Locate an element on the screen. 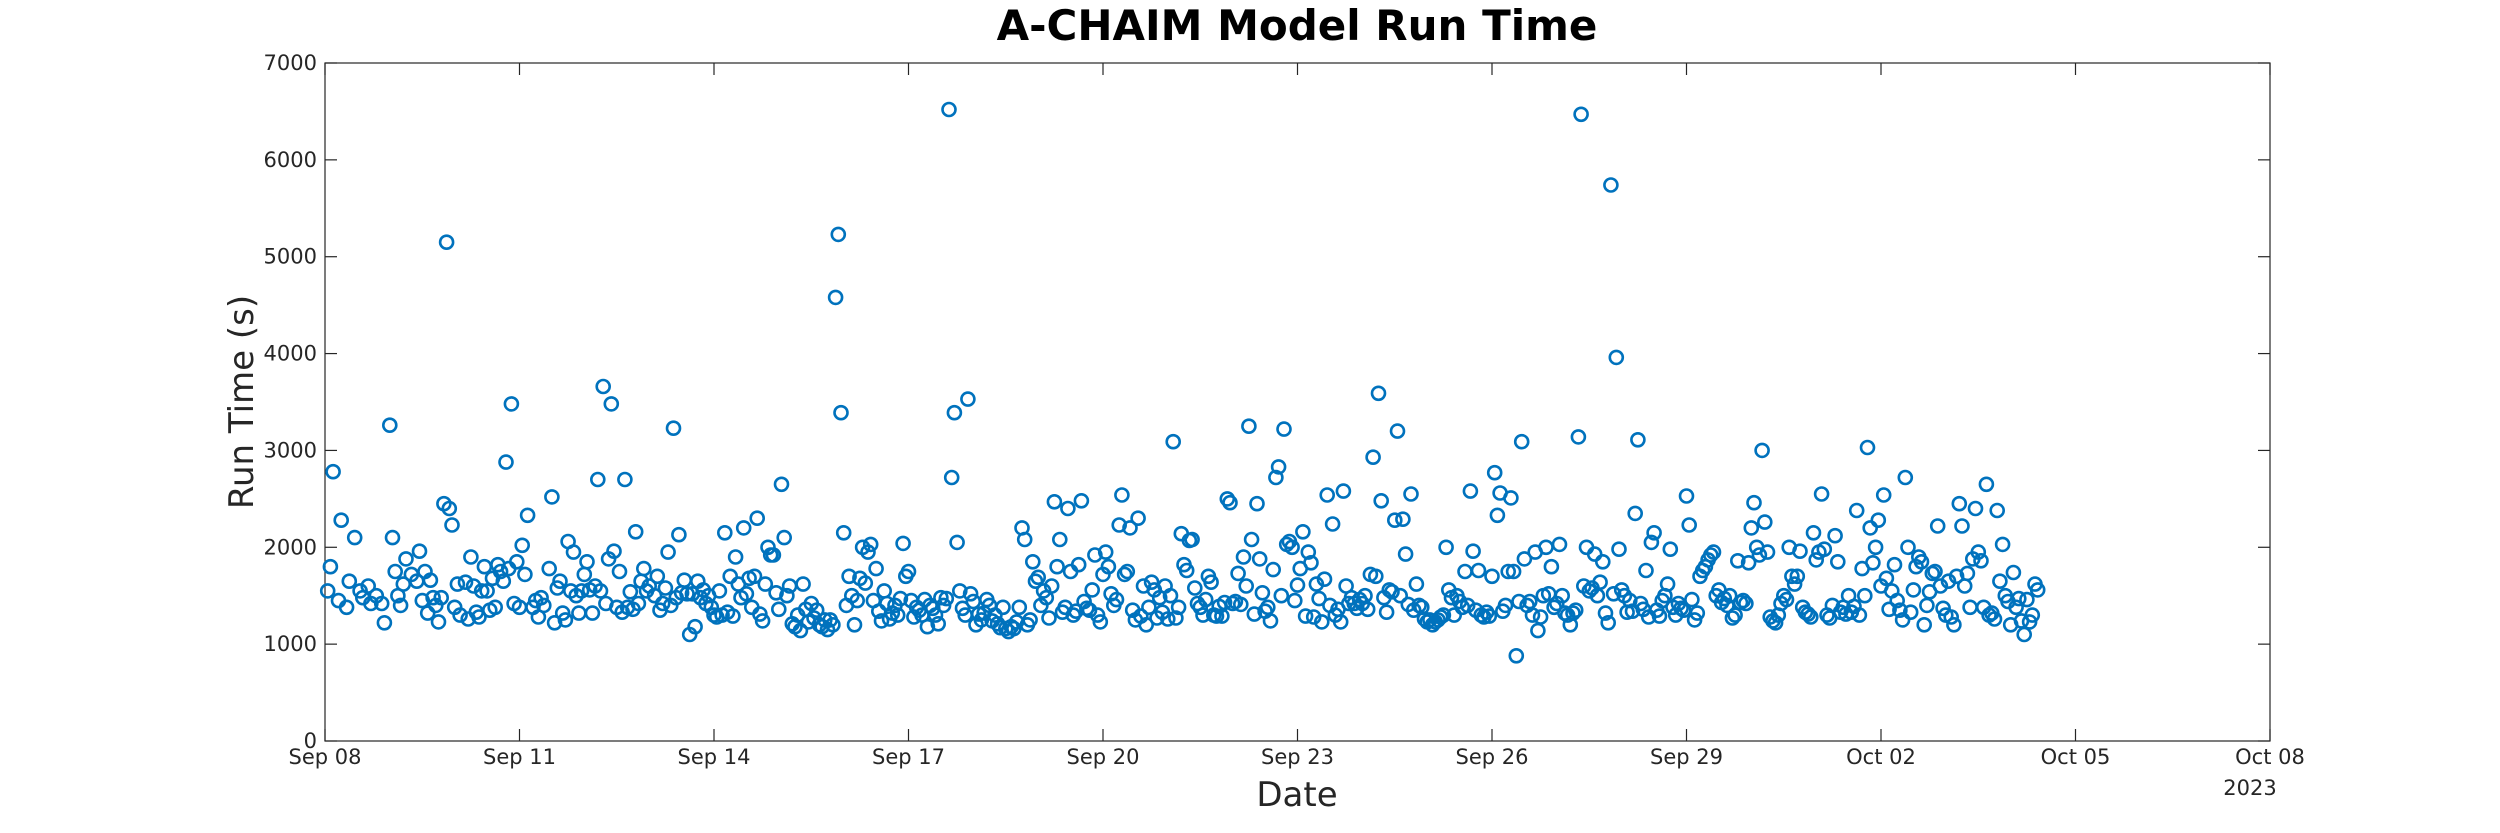  x-tick-label: Sep 23 is located at coordinates (1297, 757).